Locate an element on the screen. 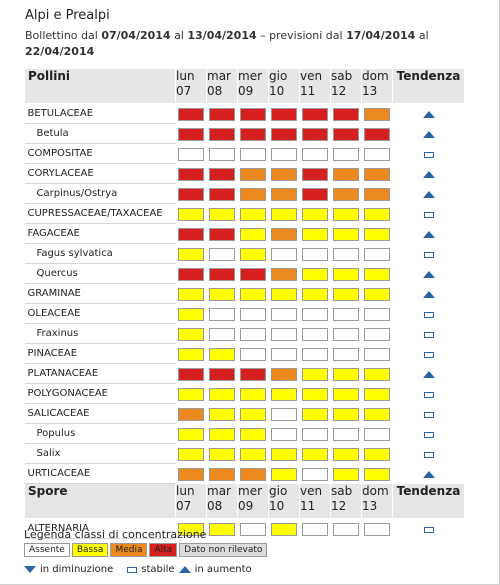  day-header: sab 12 is located at coordinates (346, 501).